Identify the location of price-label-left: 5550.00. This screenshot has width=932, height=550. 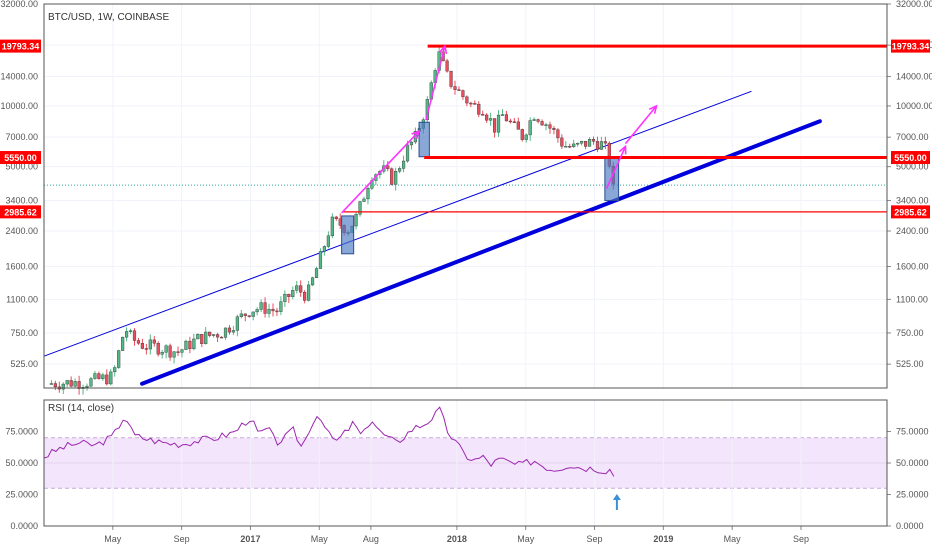
(20, 158).